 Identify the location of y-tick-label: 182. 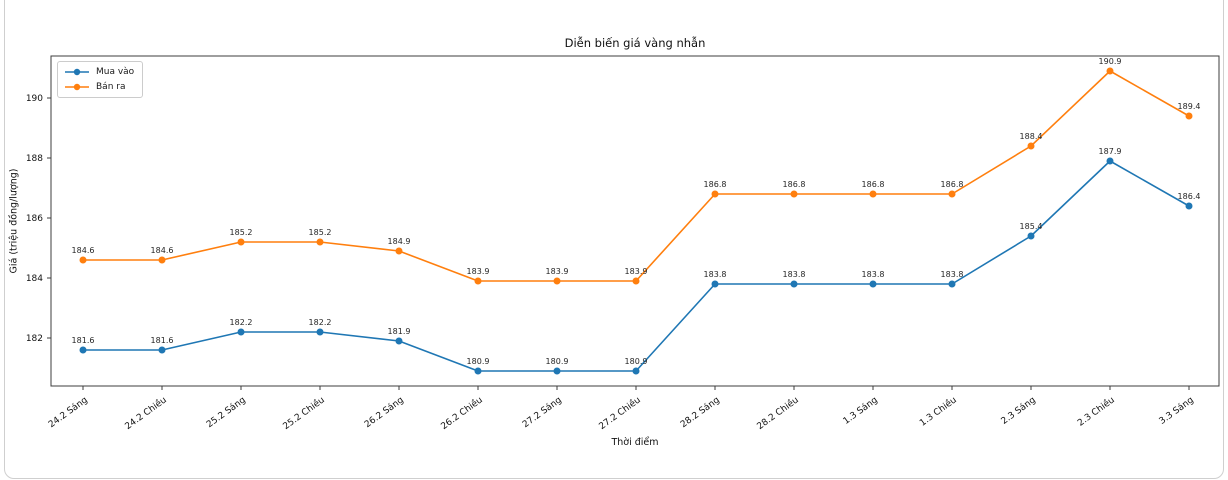
(34, 339).